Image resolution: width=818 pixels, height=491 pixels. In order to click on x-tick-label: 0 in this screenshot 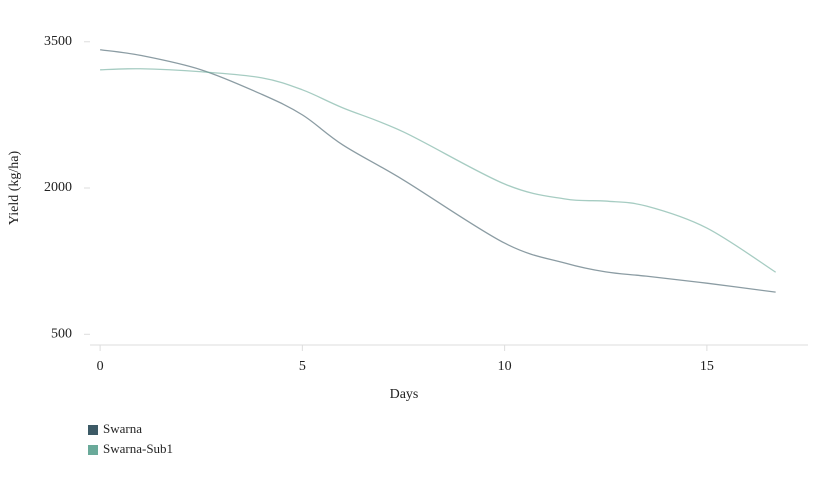, I will do `click(100, 366)`.